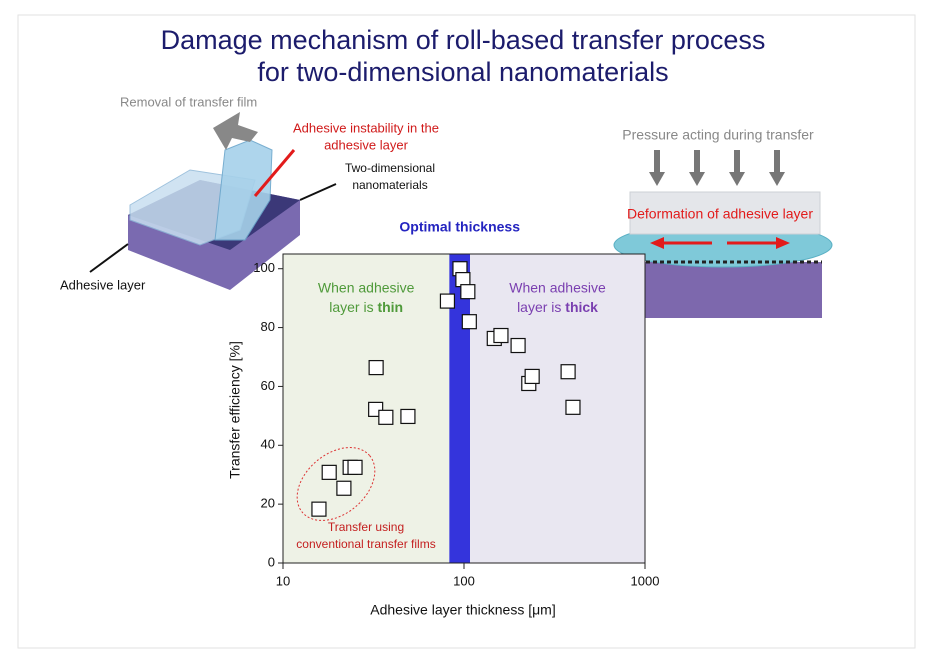 This screenshot has height=666, width=935. Describe the element at coordinates (366, 527) in the screenshot. I see `annotation: Transfer using` at that location.